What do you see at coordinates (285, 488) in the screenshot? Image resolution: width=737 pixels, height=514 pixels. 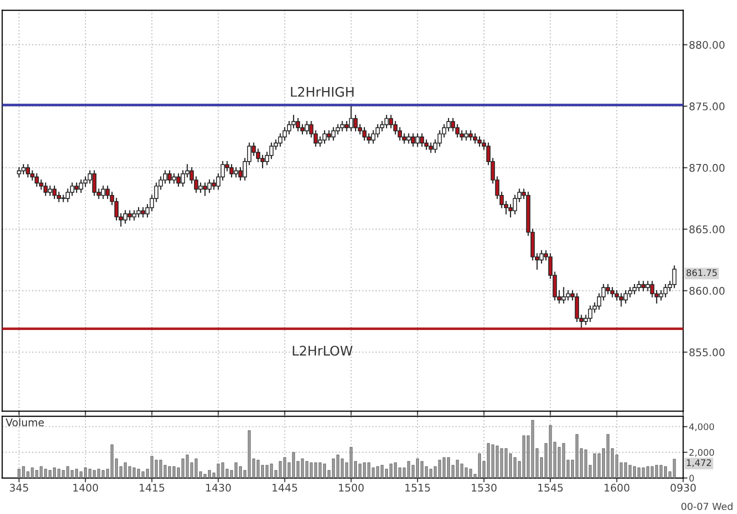 I see `x-tick-label: 1445` at bounding box center [285, 488].